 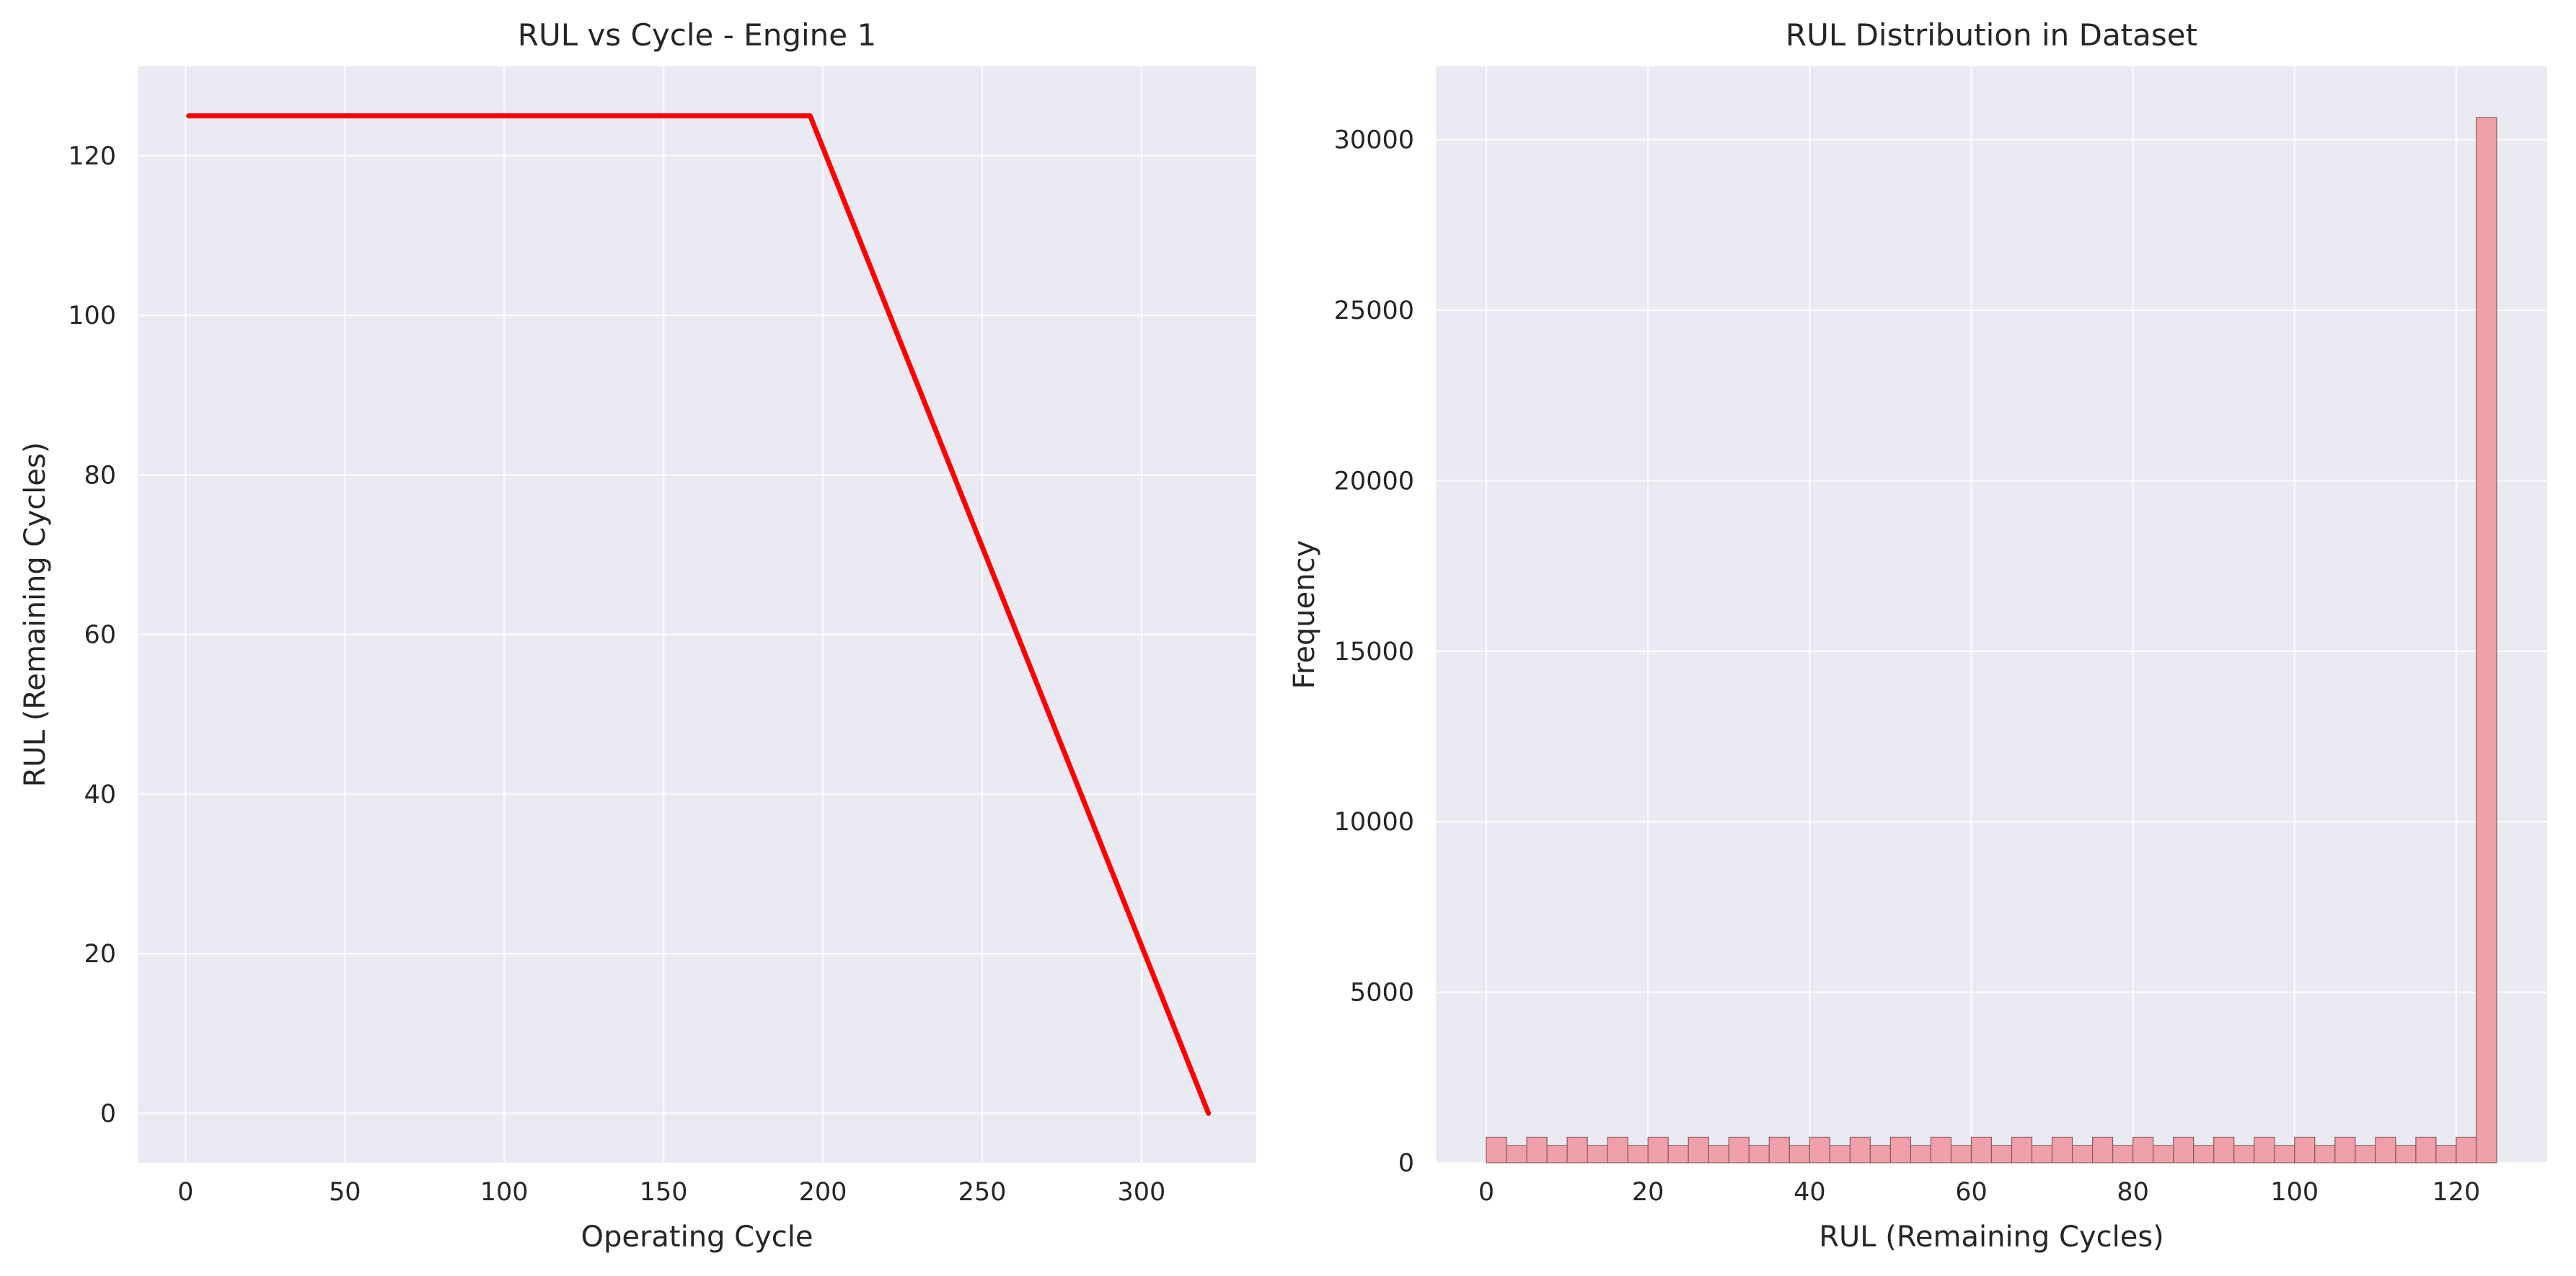 I want to click on x-tick-label: 250, so click(x=982, y=1193).